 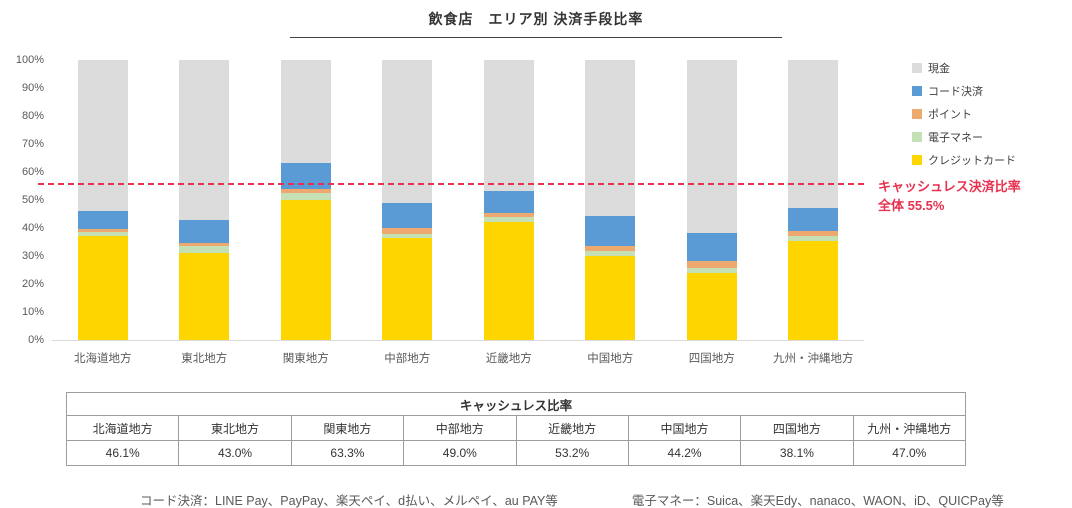 I want to click on legend-label: 現金, so click(x=939, y=68).